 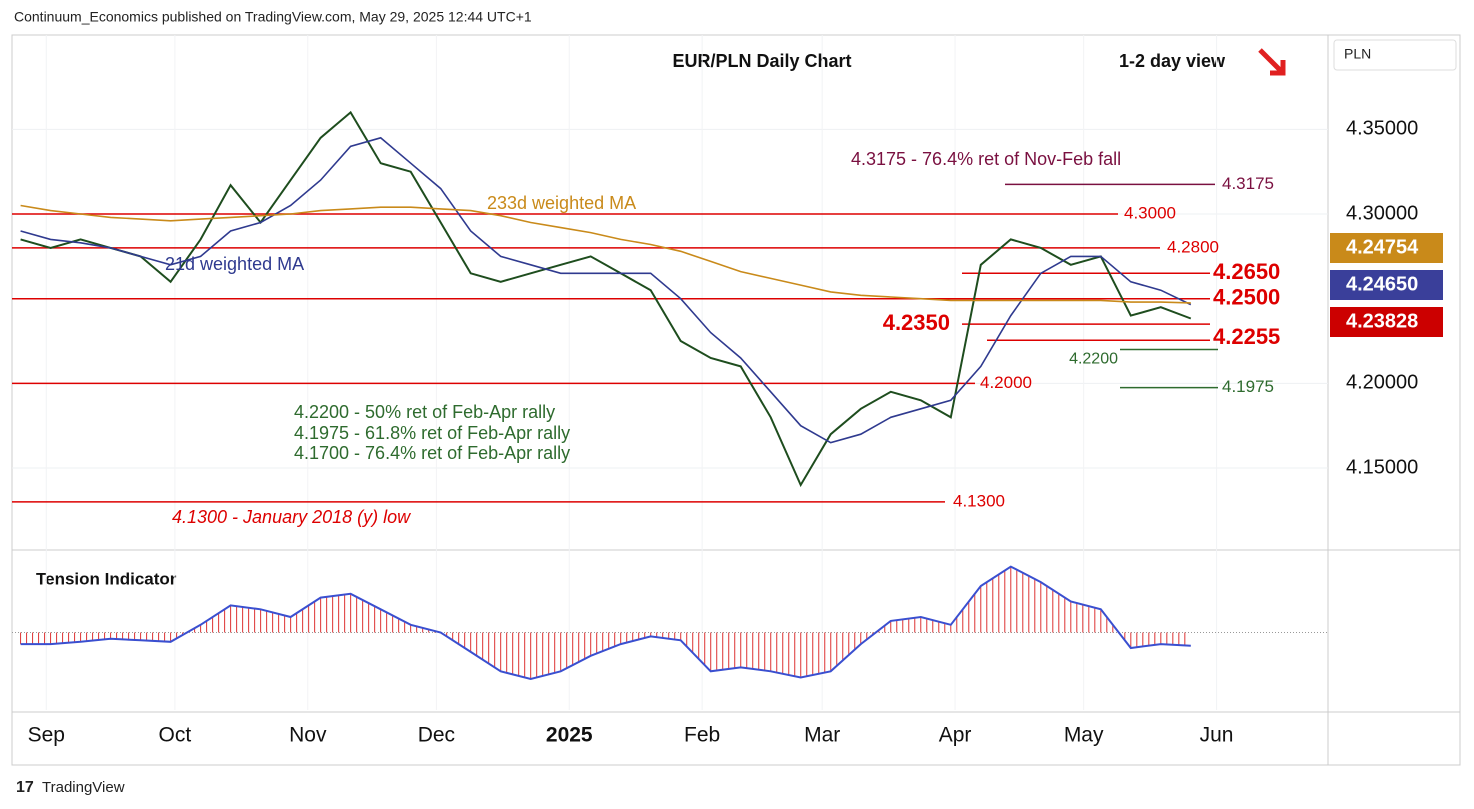 What do you see at coordinates (561, 203) in the screenshot?
I see `annotation: 233d weighted MA` at bounding box center [561, 203].